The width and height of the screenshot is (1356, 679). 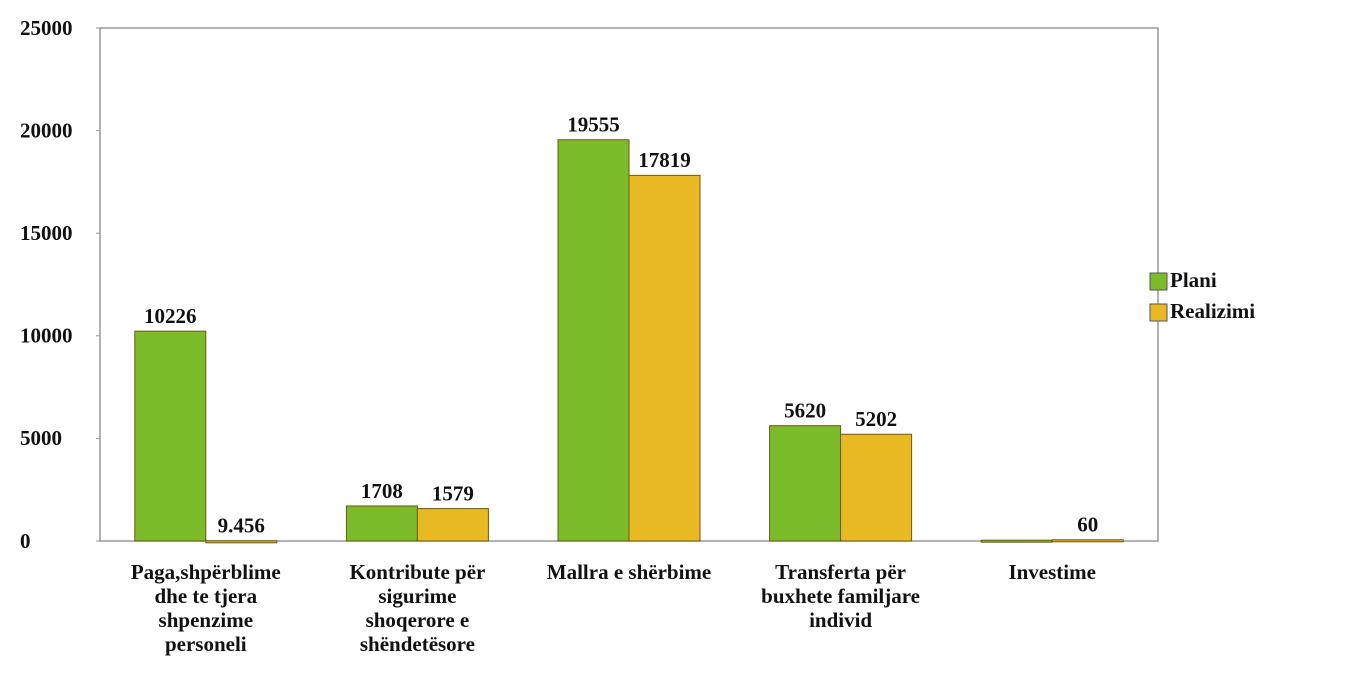 I want to click on legend-label: Realizimi, so click(x=1212, y=311).